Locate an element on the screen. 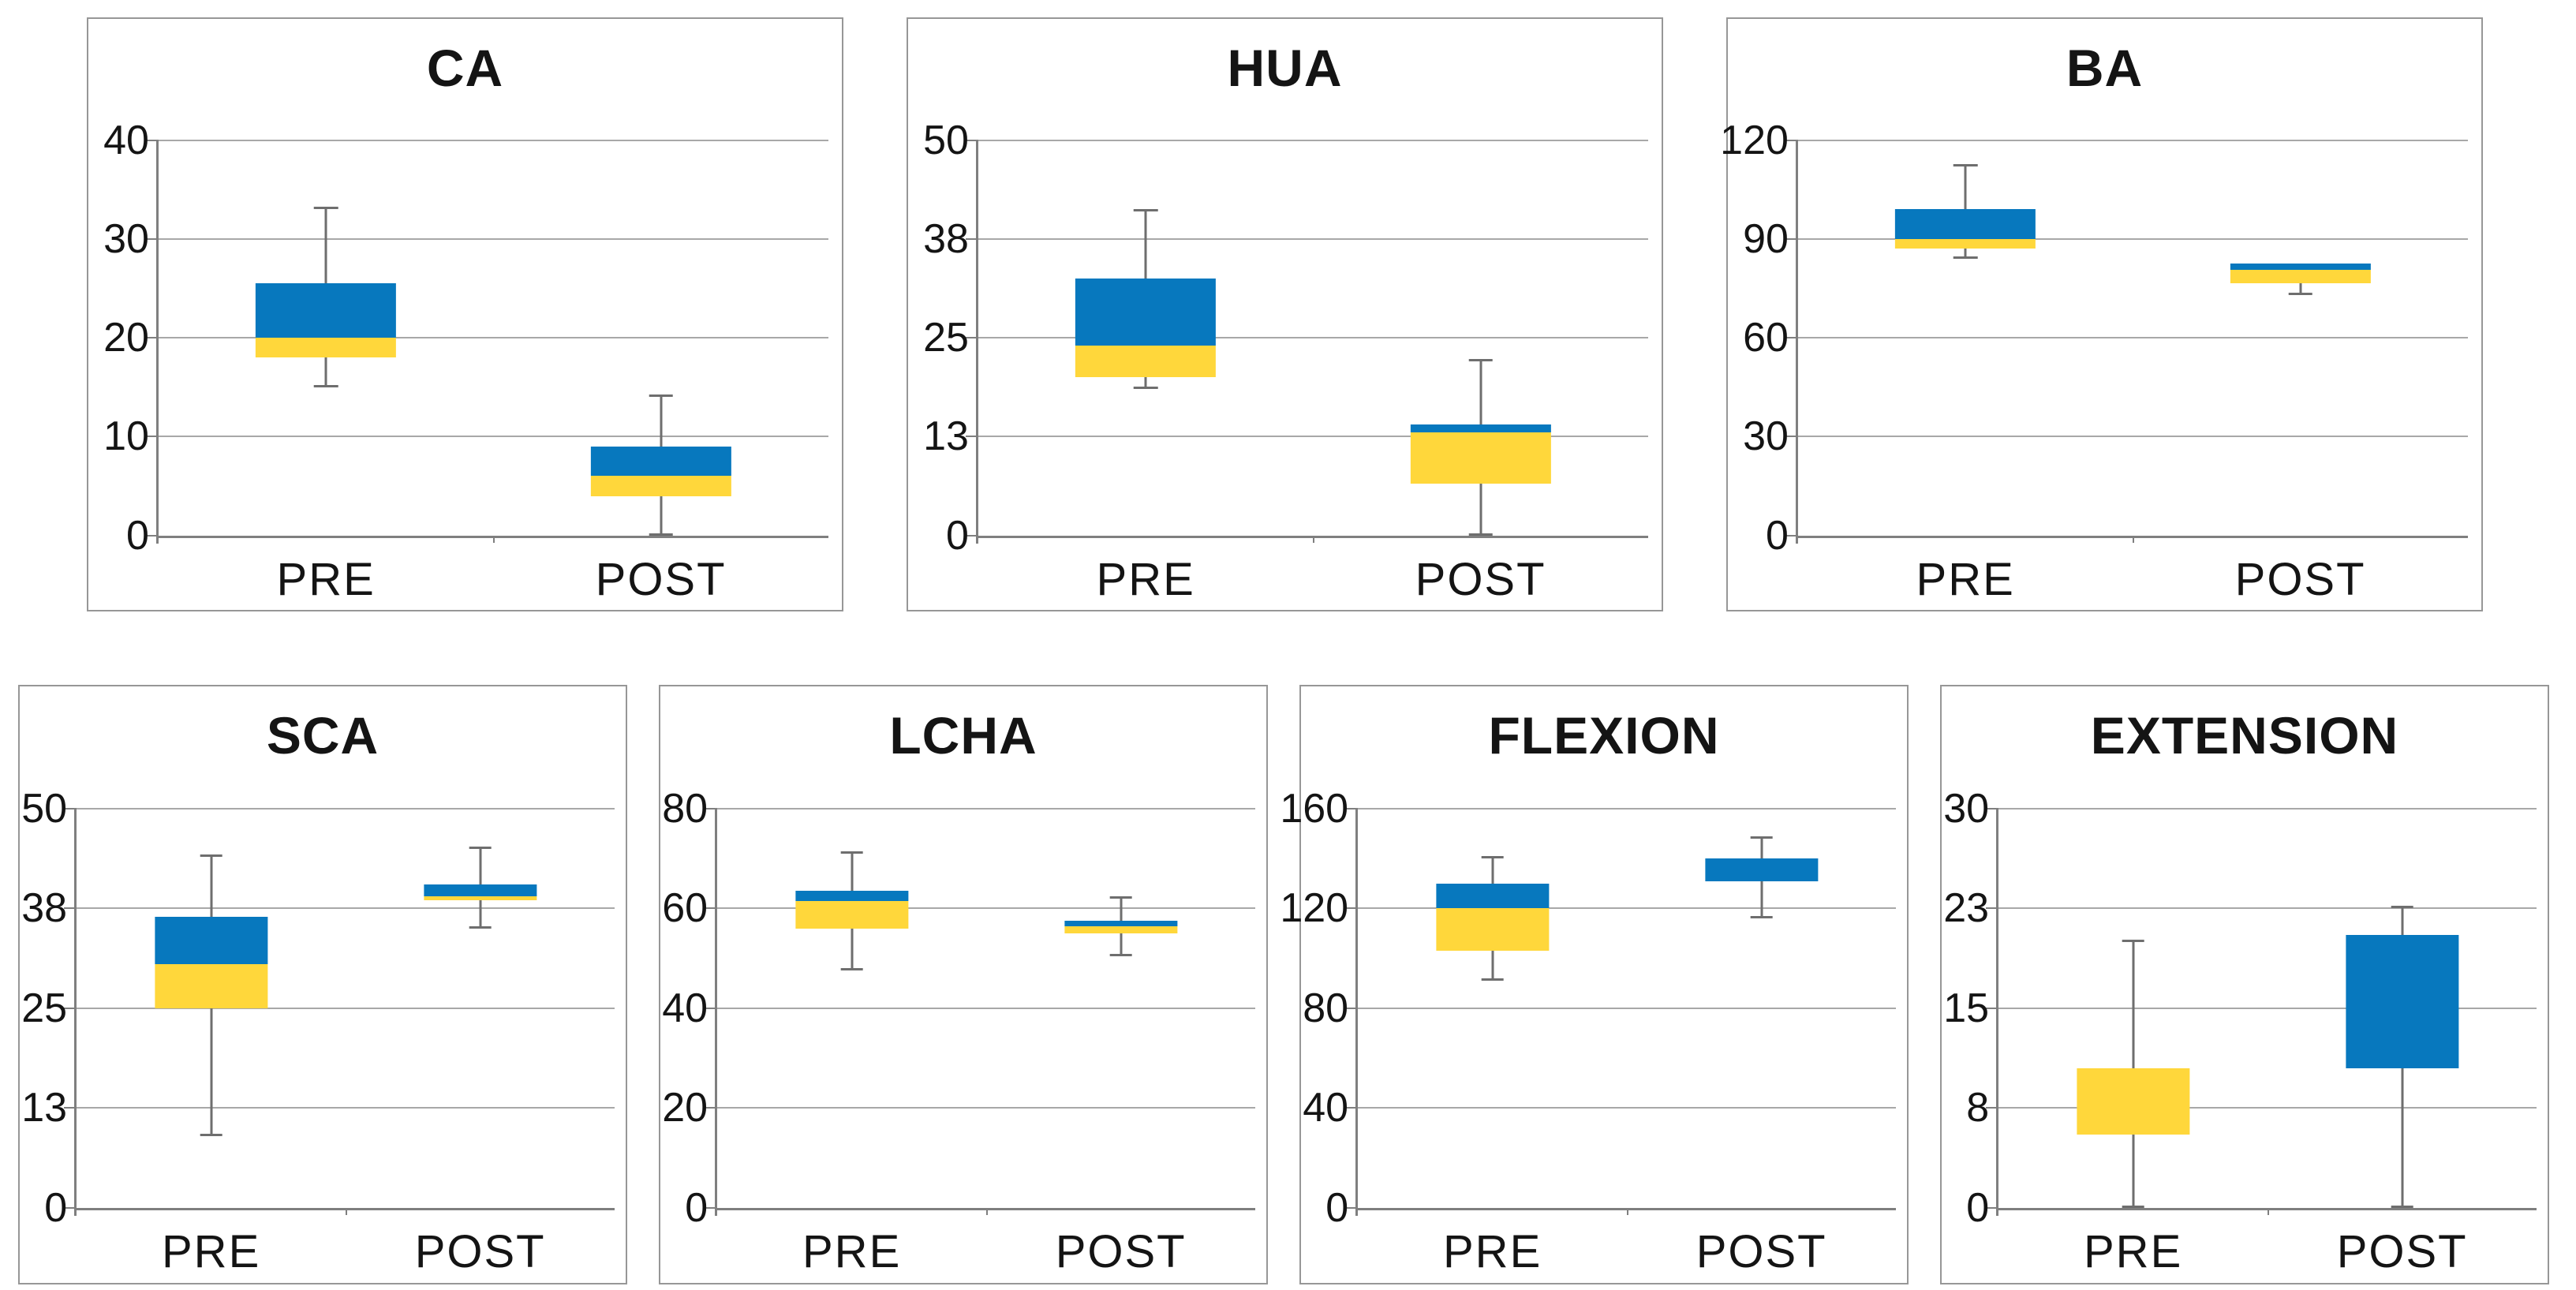  chart-title: CA is located at coordinates (465, 67).